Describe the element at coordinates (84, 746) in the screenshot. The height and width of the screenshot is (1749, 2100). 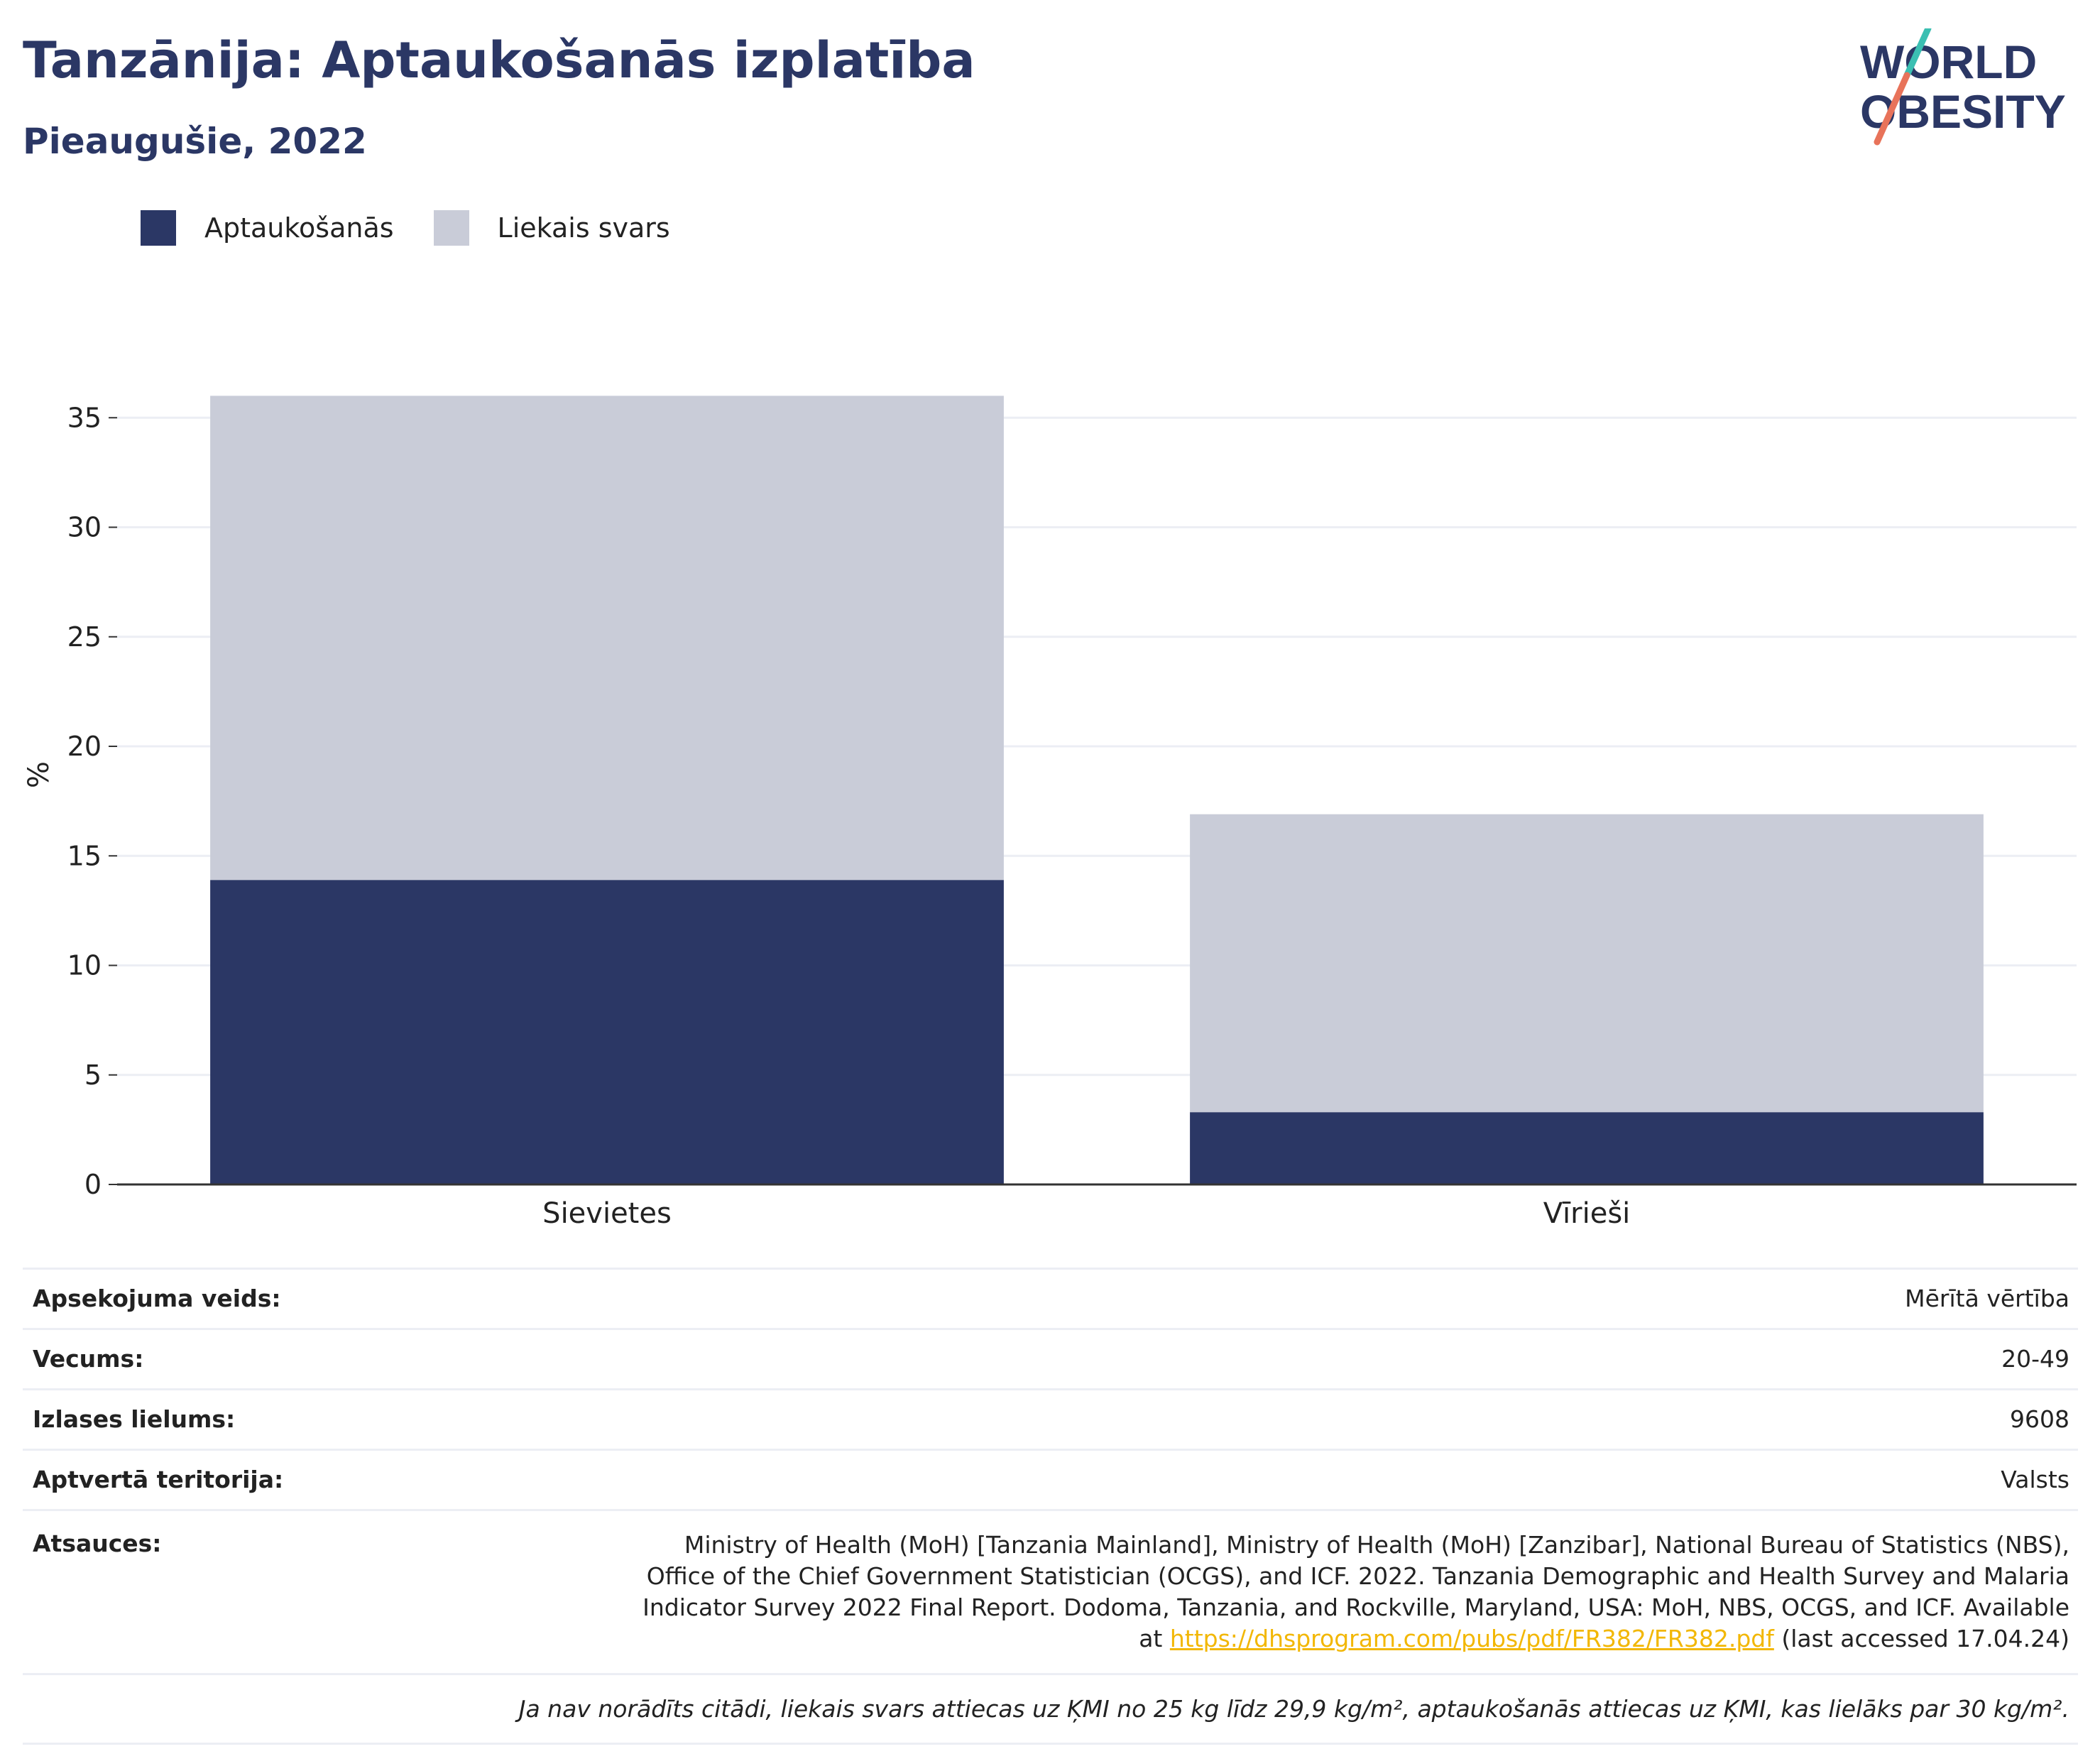
I see `y-tick-label: 20` at that location.